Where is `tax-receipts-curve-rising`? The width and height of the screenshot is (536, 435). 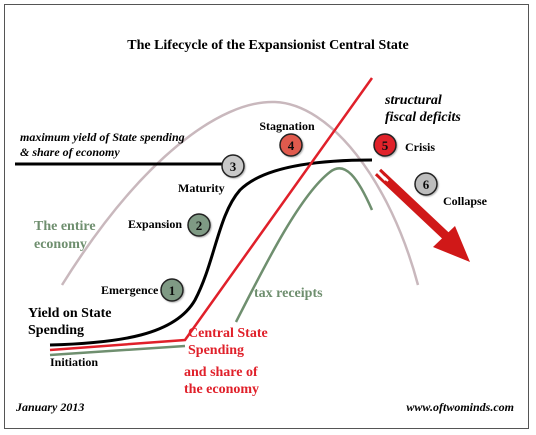 tax-receipts-curve-rising is located at coordinates (304, 245).